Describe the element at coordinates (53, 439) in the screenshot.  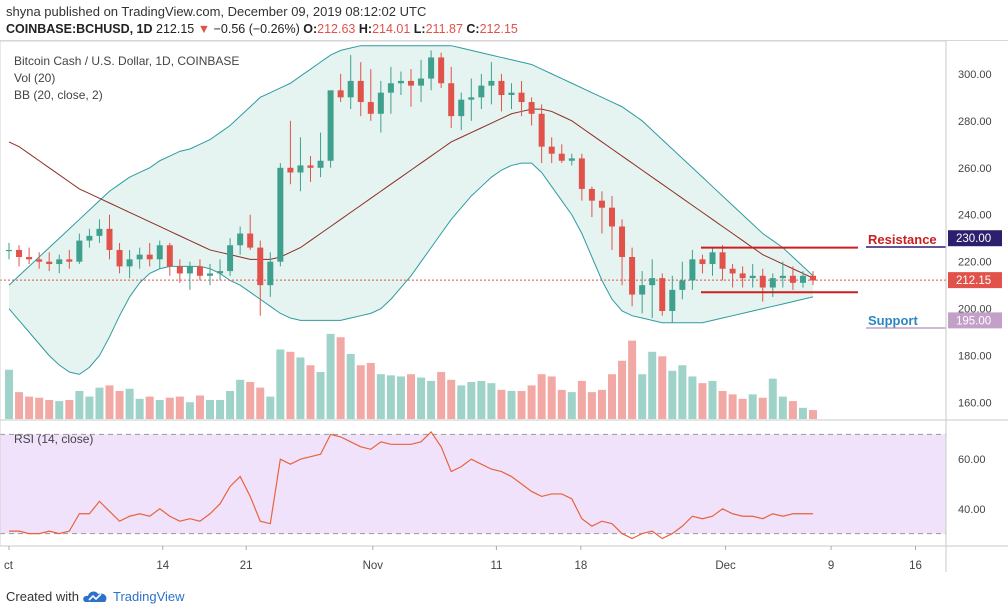
I see `rsi-legend: RSI (14, close)` at that location.